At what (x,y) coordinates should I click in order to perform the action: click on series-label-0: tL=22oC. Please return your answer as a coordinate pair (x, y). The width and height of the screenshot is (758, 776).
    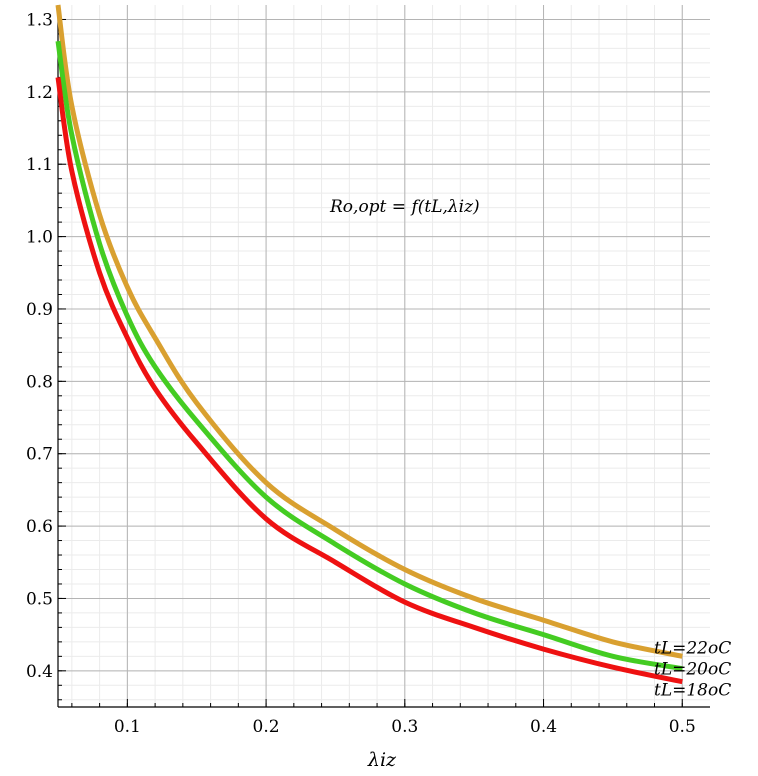
    Looking at the image, I should click on (692, 648).